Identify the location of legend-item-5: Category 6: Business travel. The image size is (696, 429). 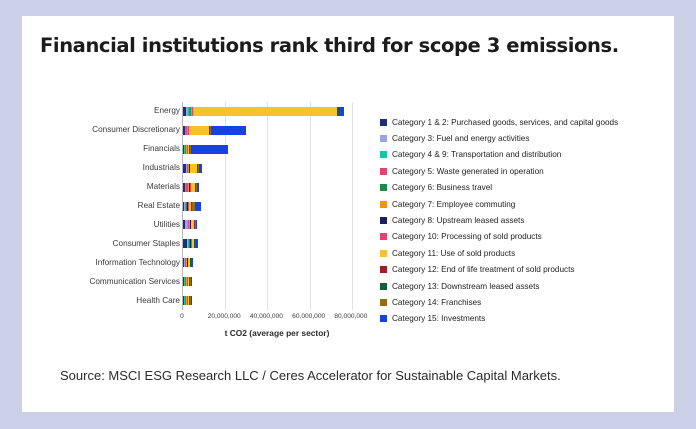
(525, 188).